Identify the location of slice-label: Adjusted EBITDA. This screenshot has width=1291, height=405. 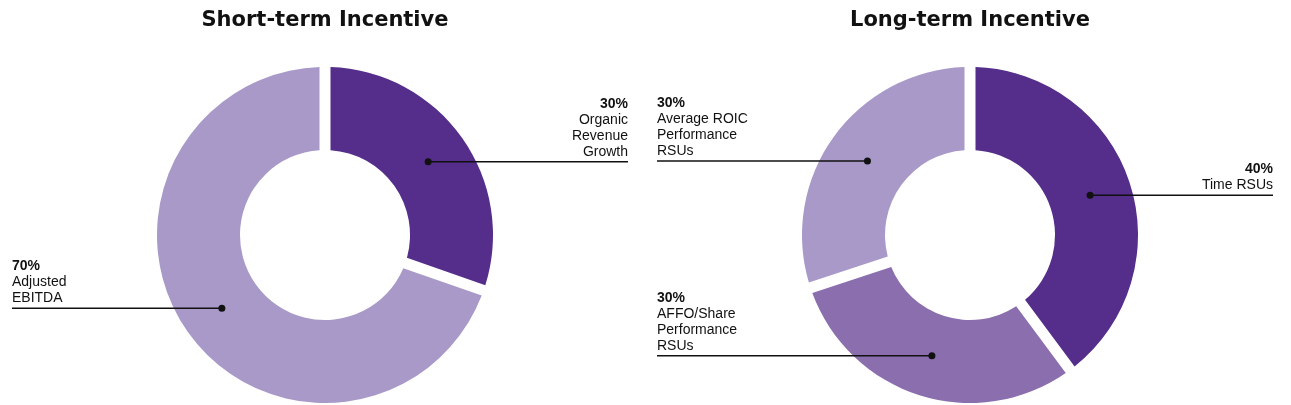
(39, 289).